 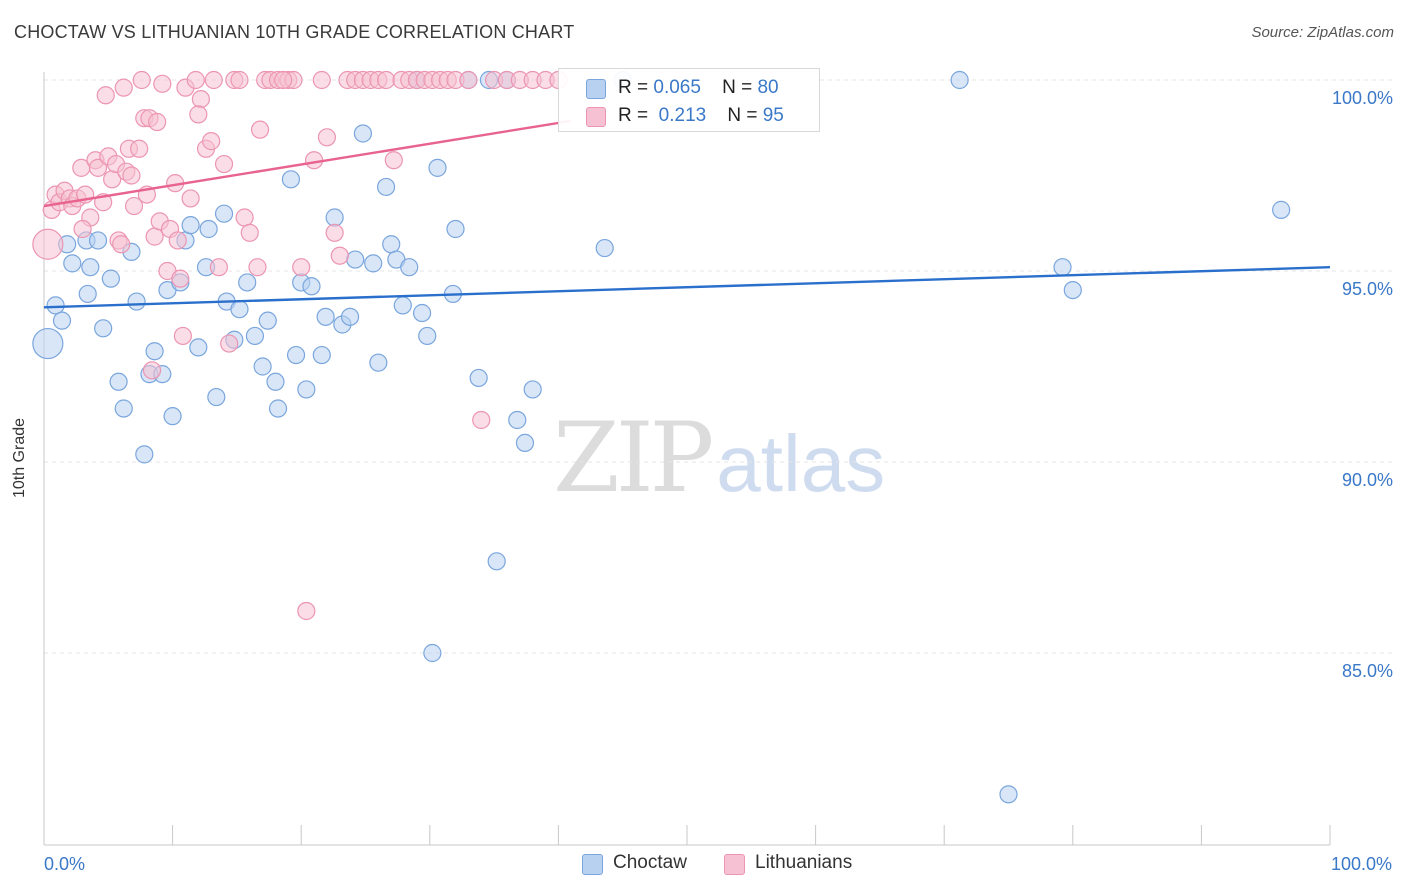 I want to click on y-tick-label: 85.0%, so click(x=1367, y=671).